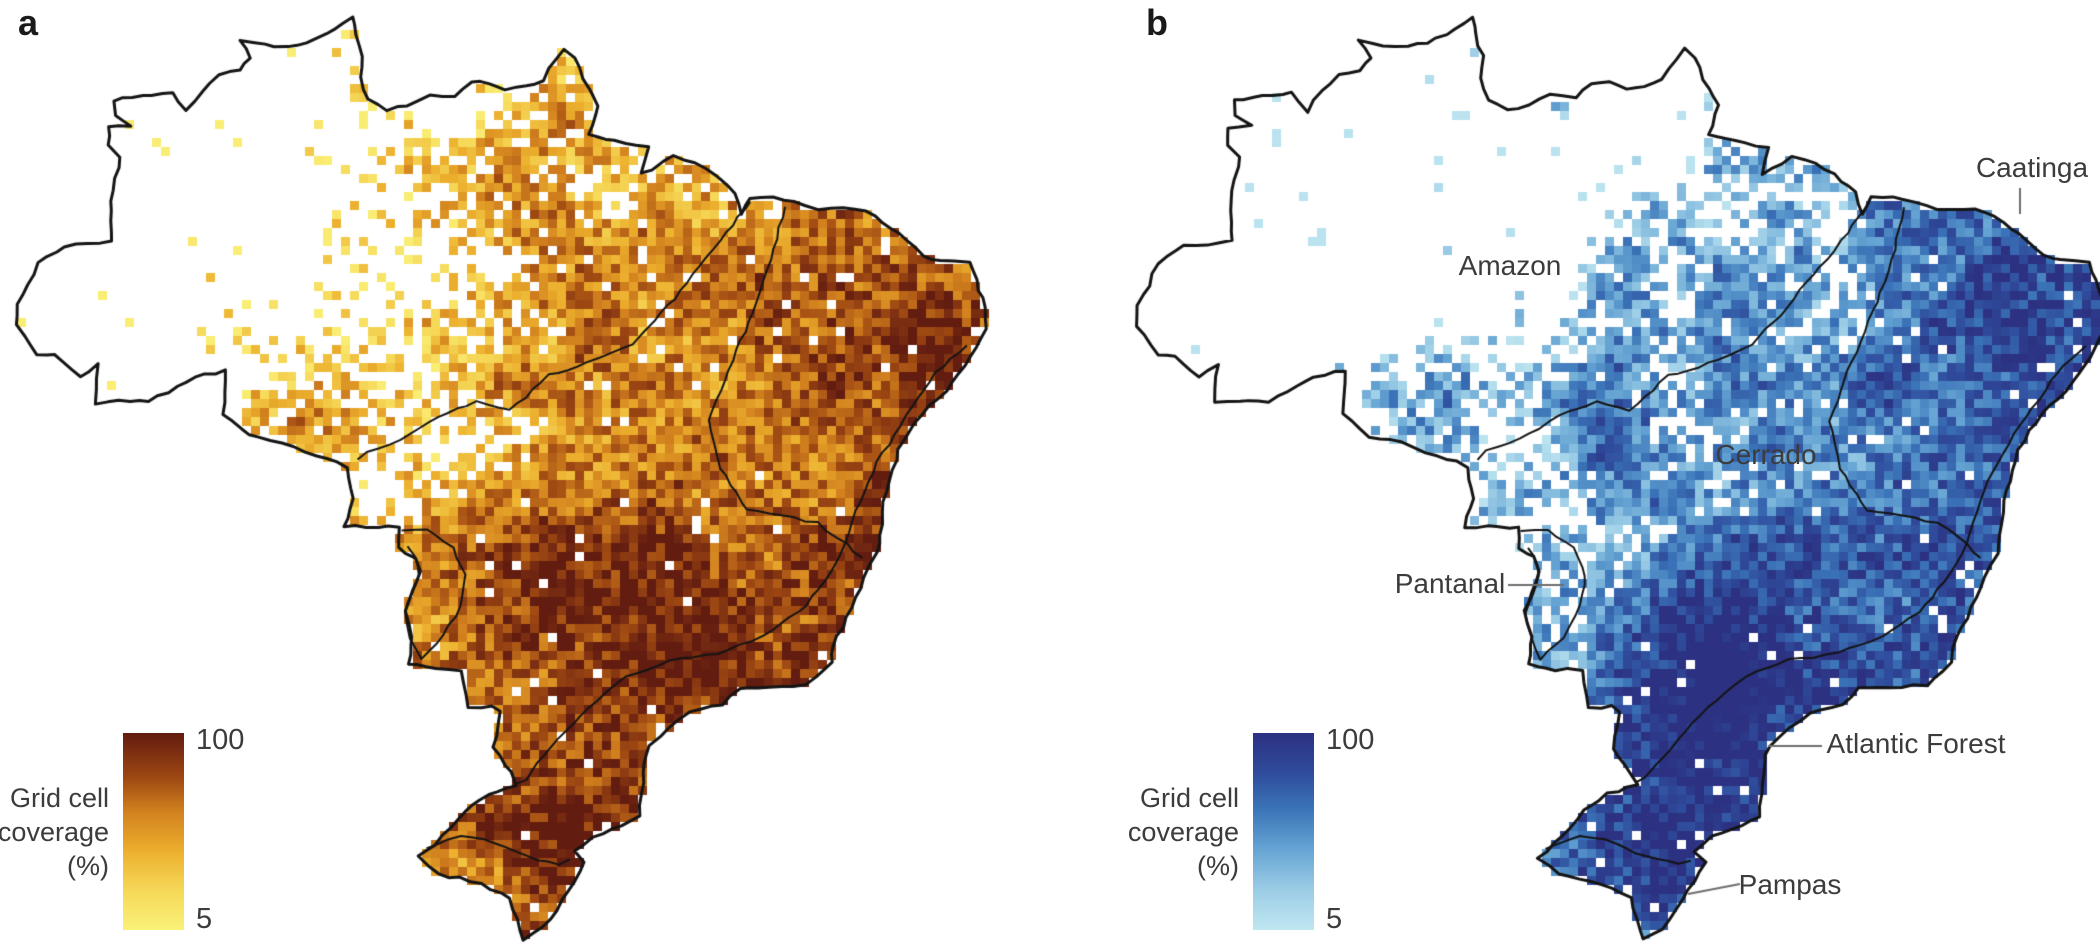  I want to click on panel-b-label: b, so click(1157, 22).